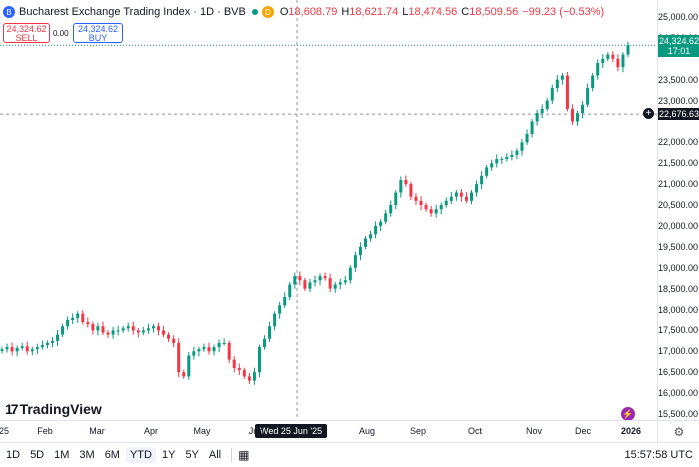 This screenshot has height=467, width=699. What do you see at coordinates (648, 114) in the screenshot?
I see `add-alert-plus-icon: +` at bounding box center [648, 114].